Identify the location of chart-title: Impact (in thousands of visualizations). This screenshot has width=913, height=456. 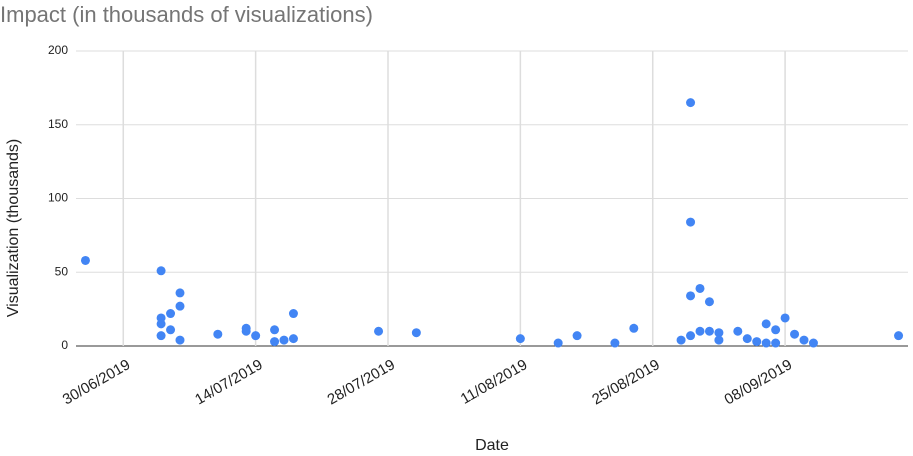
(186, 14).